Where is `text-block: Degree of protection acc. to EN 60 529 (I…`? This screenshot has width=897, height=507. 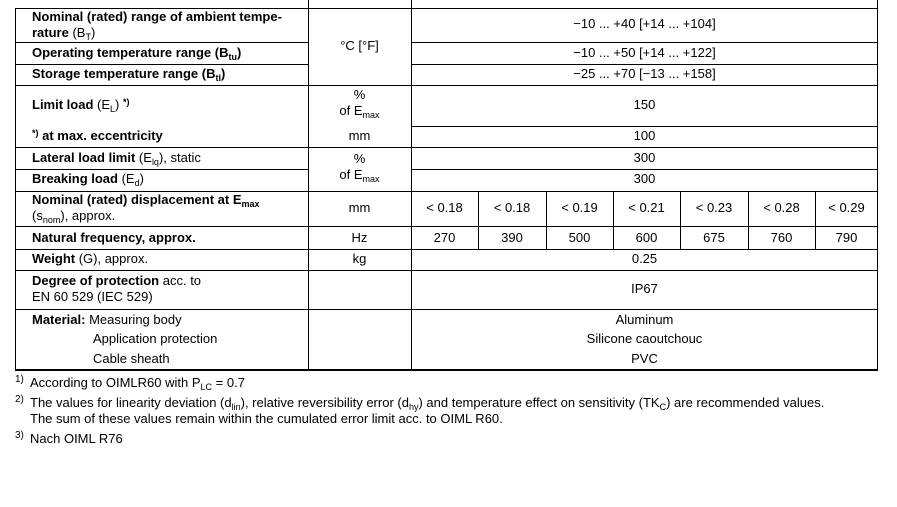
text-block: Degree of protection acc. to EN 60 529 (I… is located at coordinates (116, 289).